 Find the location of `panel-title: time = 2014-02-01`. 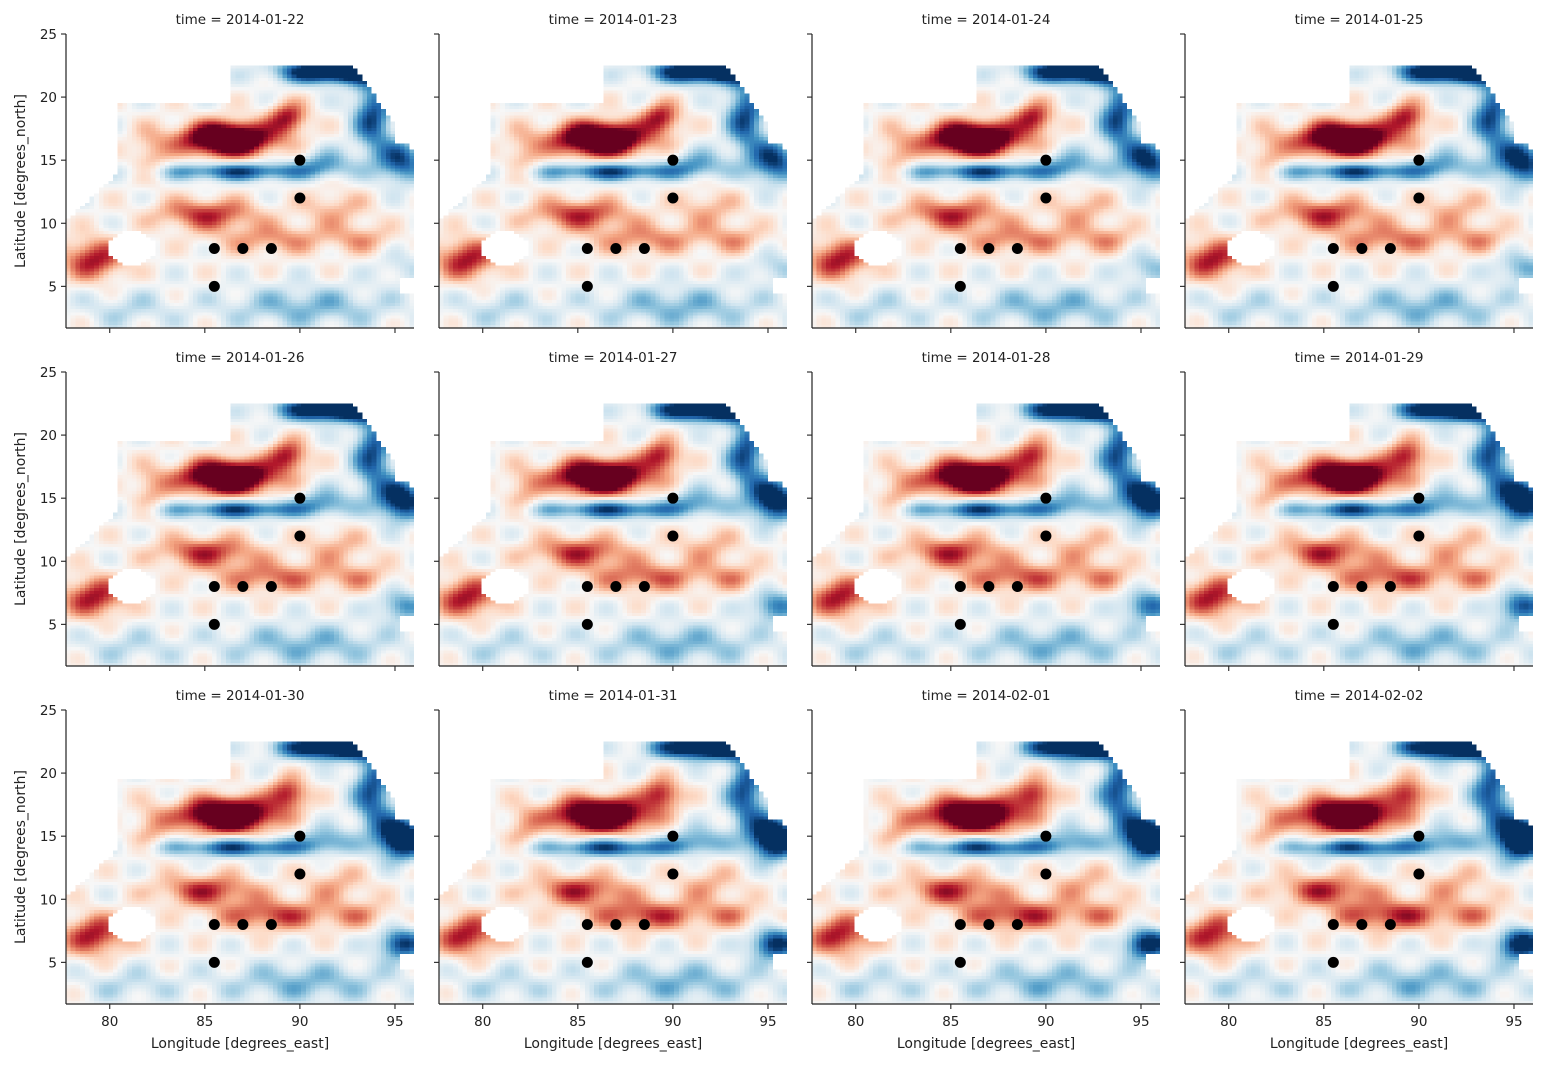

panel-title: time = 2014-02-01 is located at coordinates (986, 696).